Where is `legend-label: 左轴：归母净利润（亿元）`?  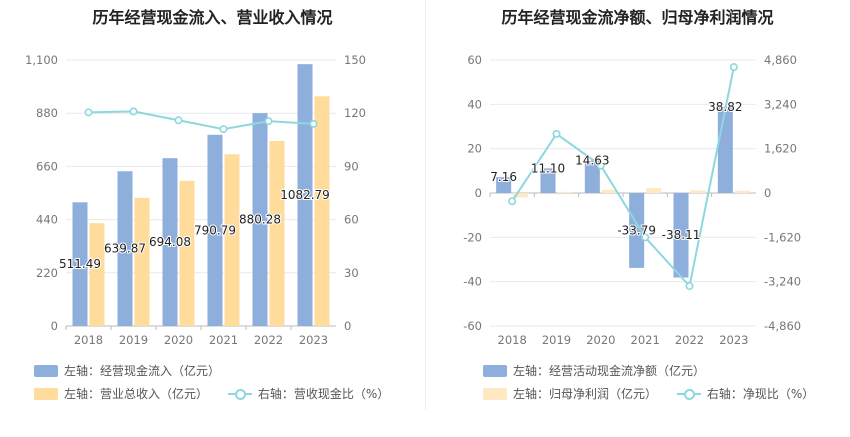 legend-label: 左轴：归母净利润（亿元） is located at coordinates (585, 394).